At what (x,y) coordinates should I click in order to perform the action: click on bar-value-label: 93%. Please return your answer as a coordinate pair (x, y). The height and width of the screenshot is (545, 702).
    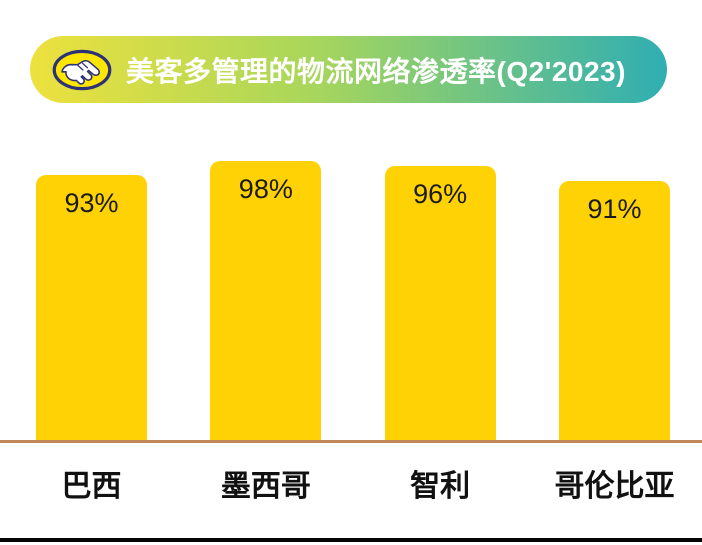
    Looking at the image, I should click on (91, 203).